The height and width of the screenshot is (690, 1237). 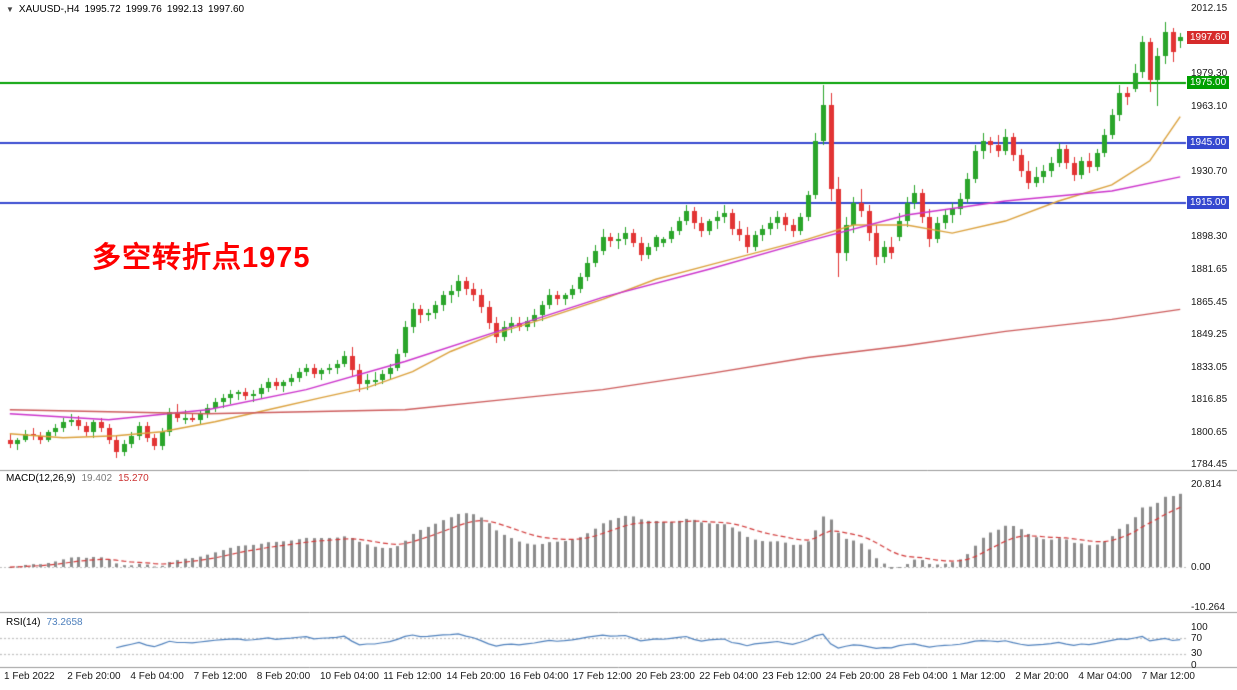 I want to click on macd-name: MACD(12,26,9), so click(x=41, y=478).